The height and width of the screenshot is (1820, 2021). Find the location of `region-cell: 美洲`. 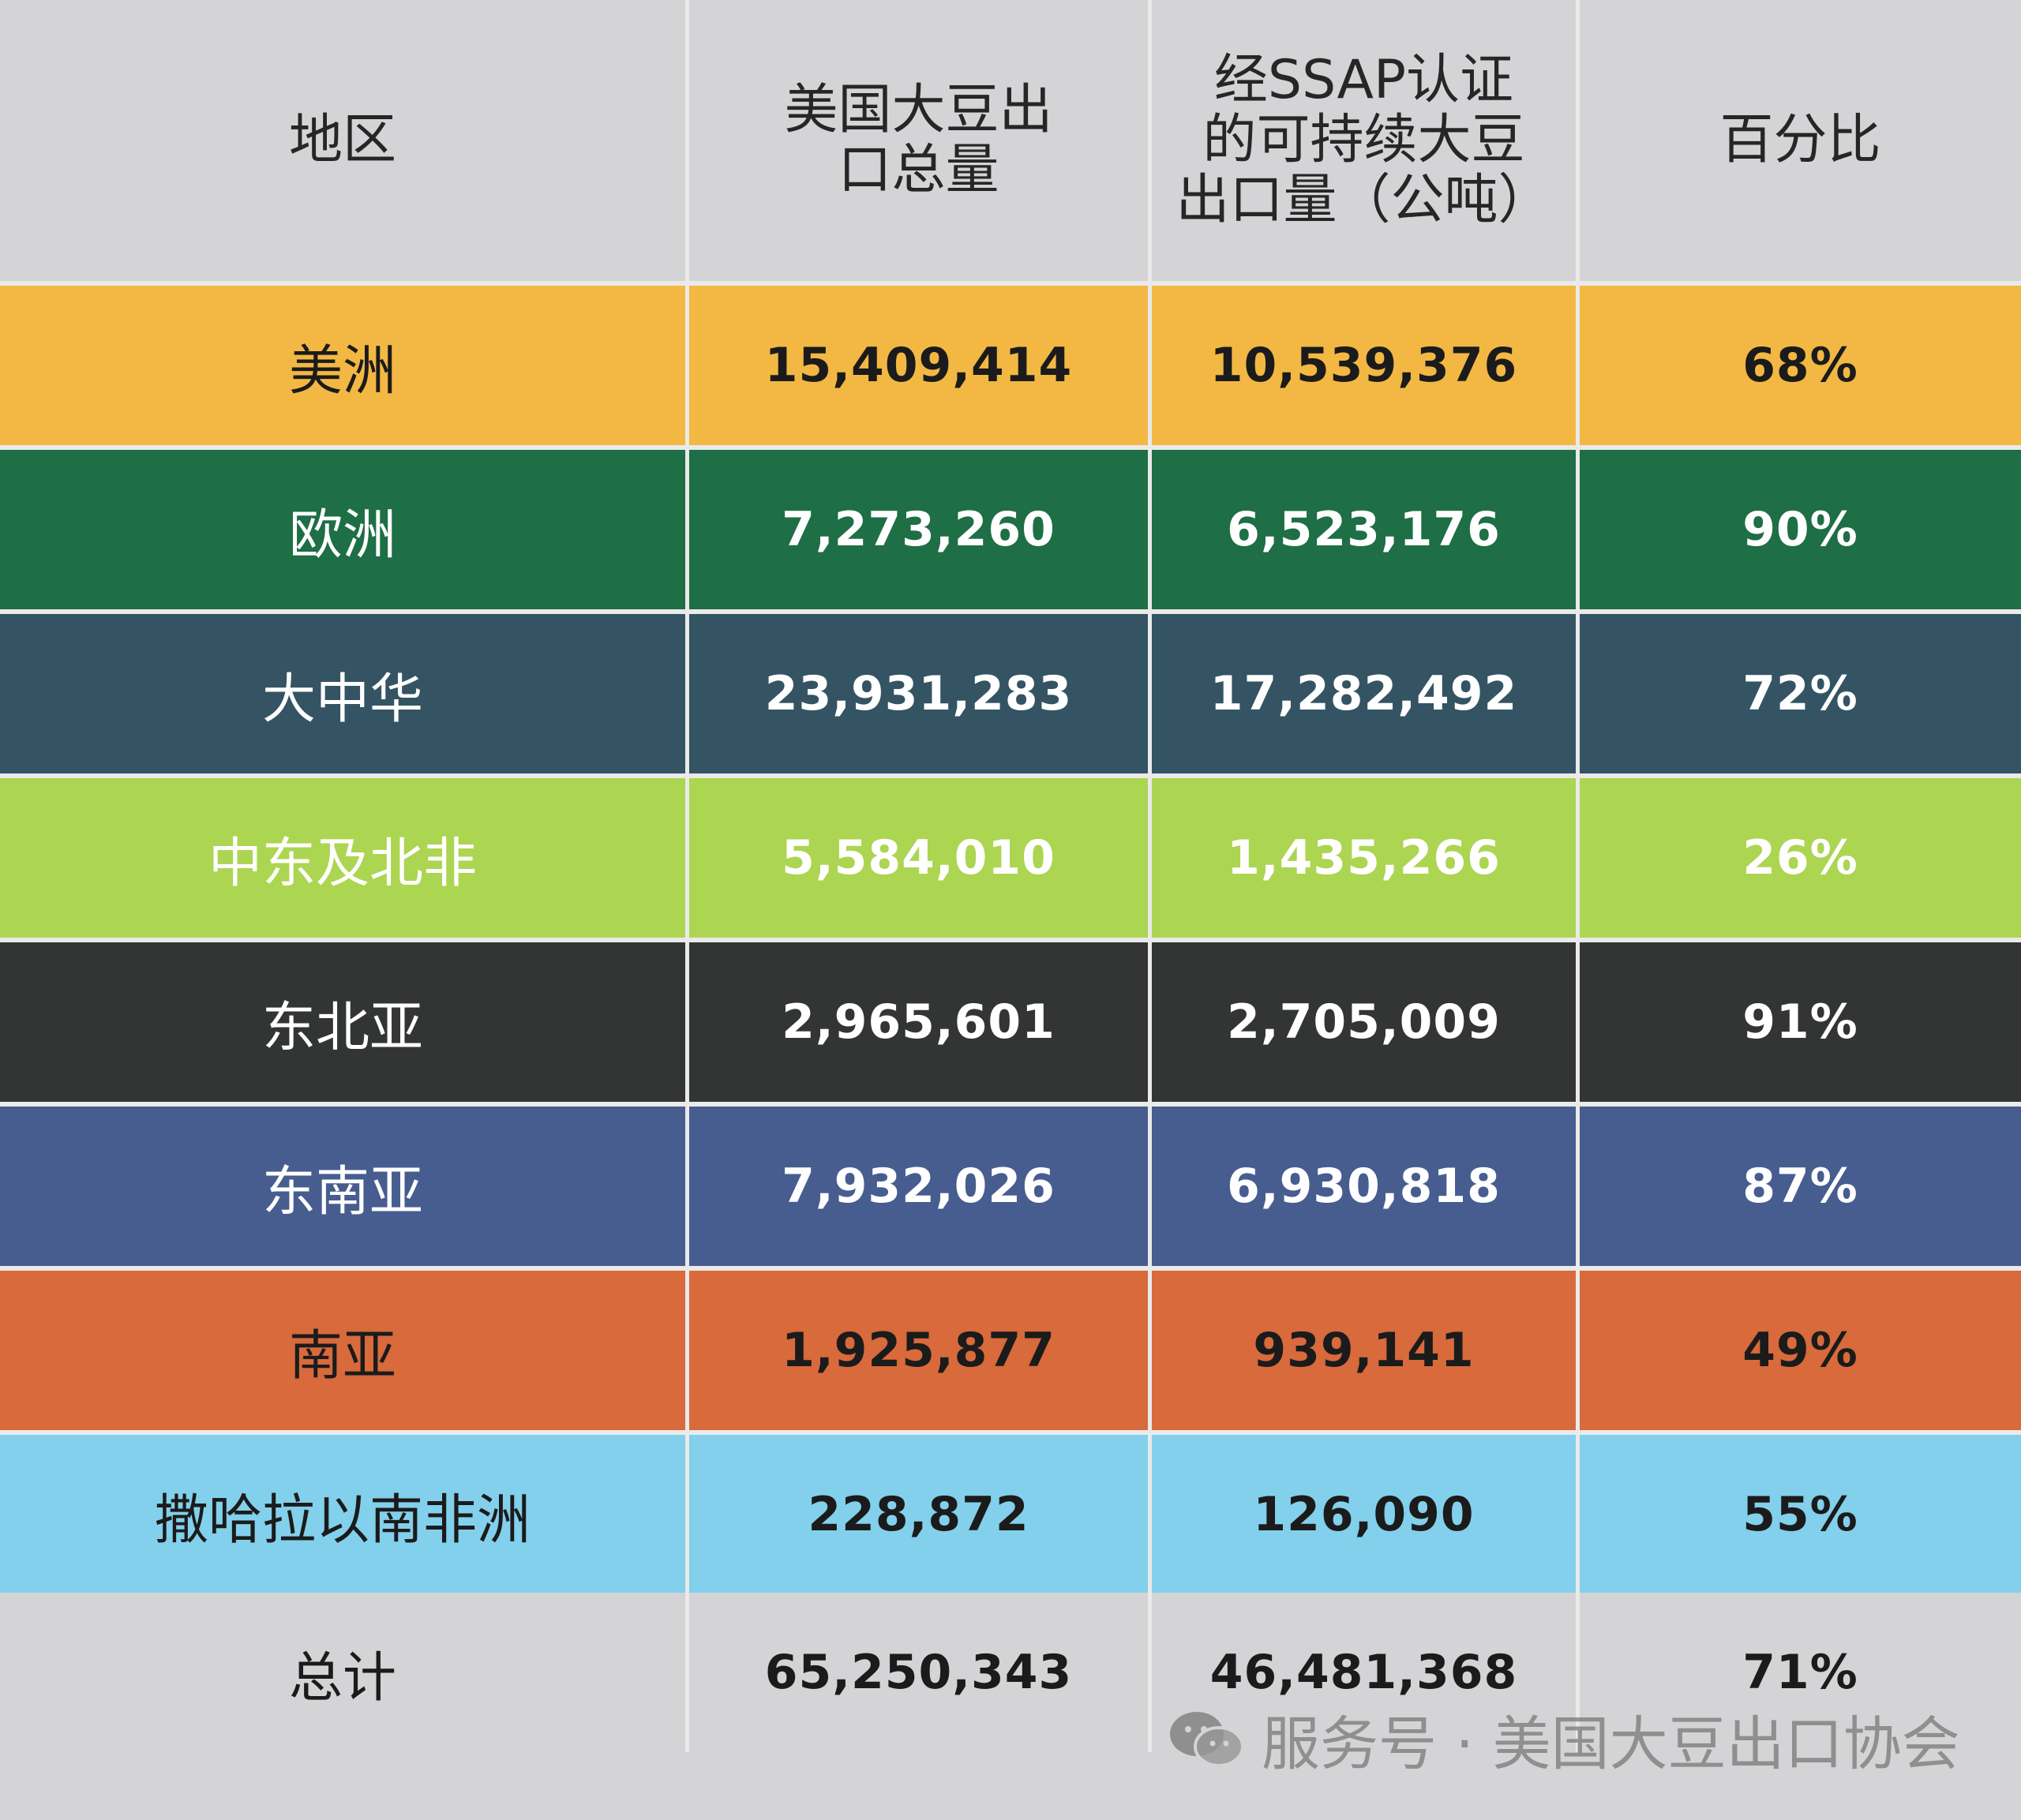

region-cell: 美洲 is located at coordinates (342, 371).